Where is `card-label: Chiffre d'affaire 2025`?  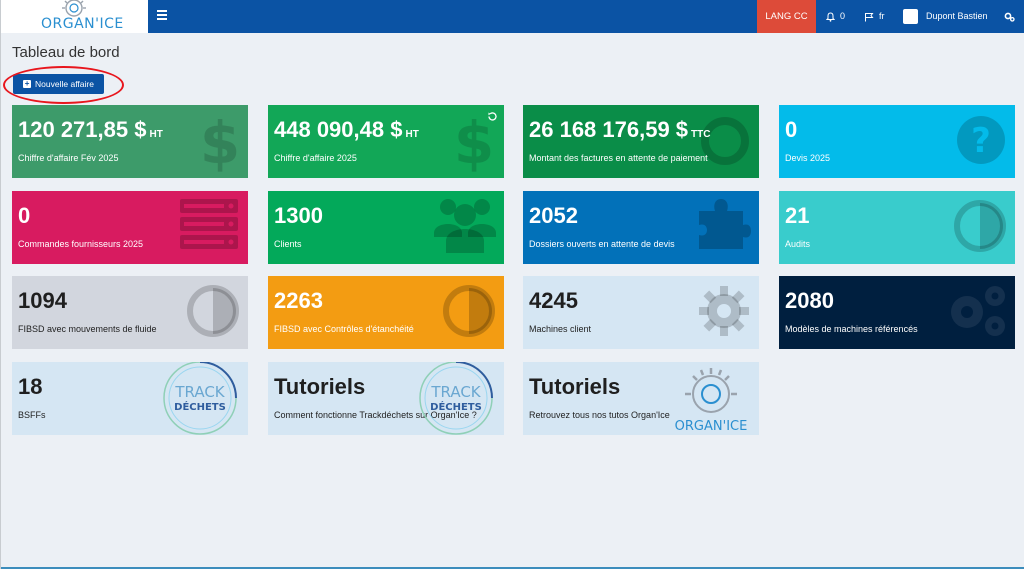 card-label: Chiffre d'affaire 2025 is located at coordinates (315, 158).